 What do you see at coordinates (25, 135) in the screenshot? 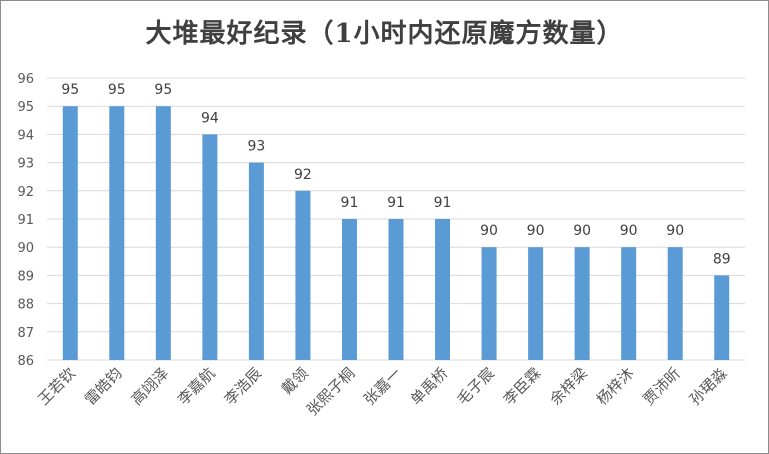
I see `y-tick-label: 94` at bounding box center [25, 135].